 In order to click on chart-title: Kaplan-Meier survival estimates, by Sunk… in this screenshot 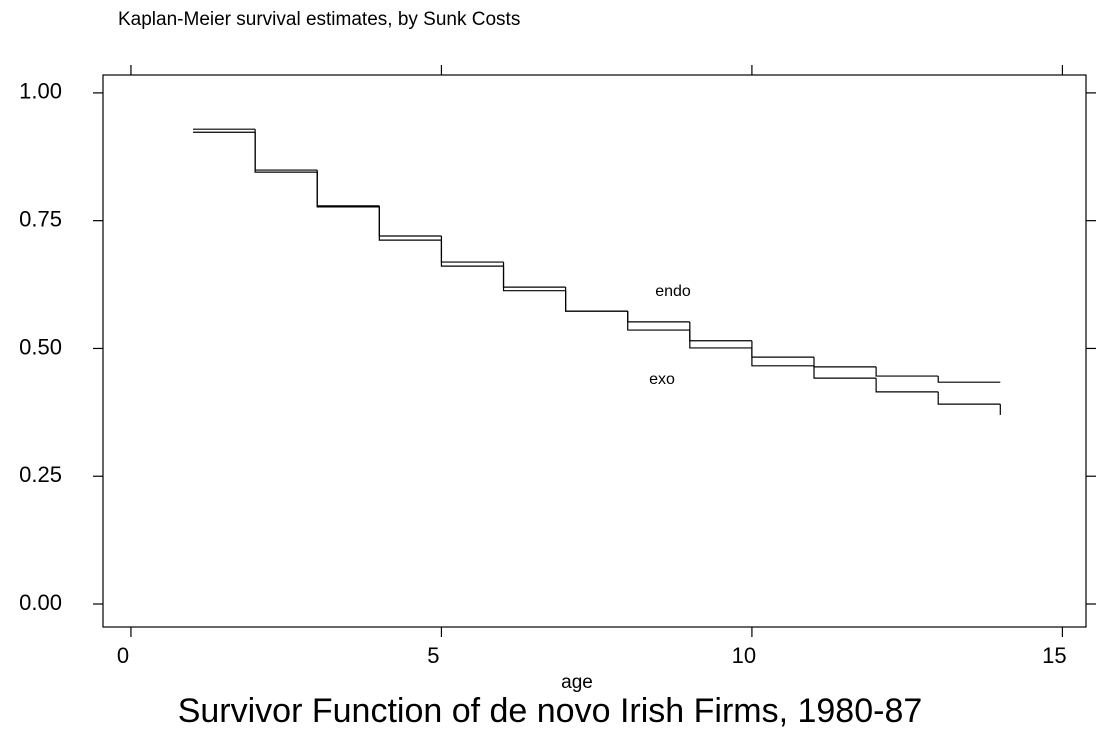, I will do `click(319, 19)`.